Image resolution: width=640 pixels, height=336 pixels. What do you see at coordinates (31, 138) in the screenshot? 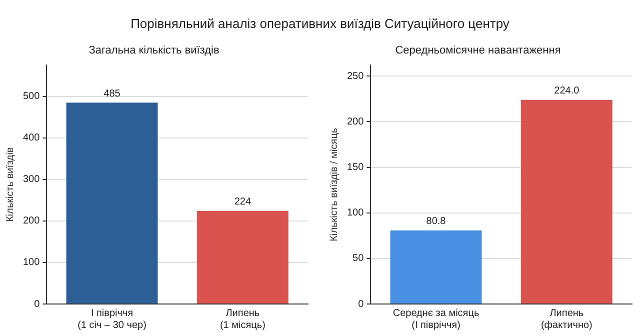
I see `y-tick-label: 400` at bounding box center [31, 138].